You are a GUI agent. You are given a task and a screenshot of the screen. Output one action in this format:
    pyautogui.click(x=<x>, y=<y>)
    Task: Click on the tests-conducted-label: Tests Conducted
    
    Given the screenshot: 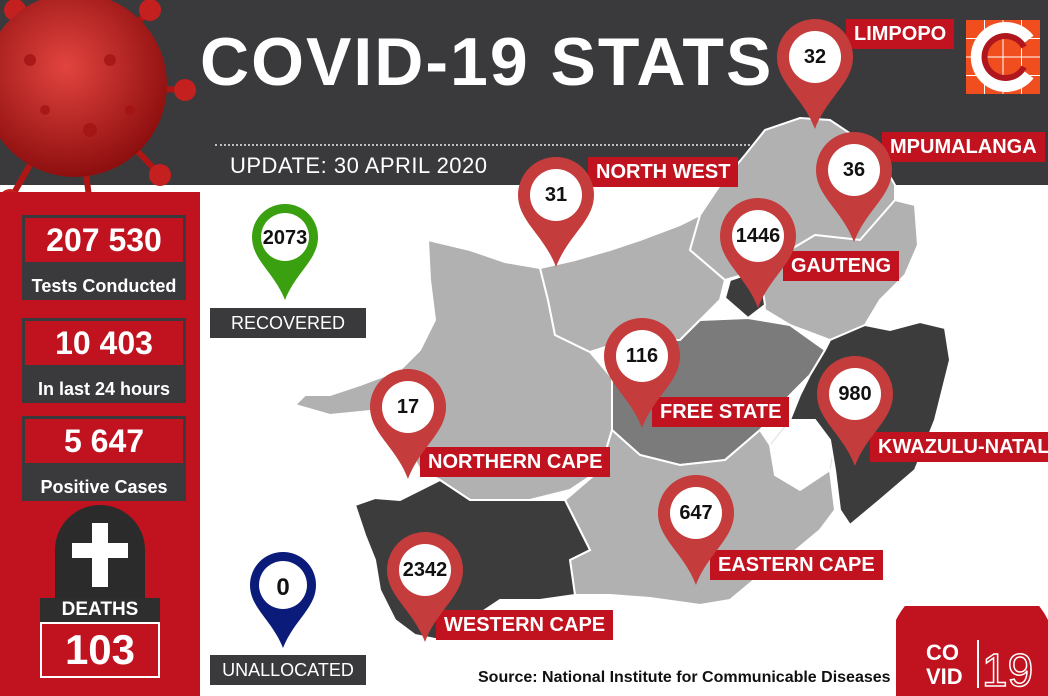 What is the action you would take?
    pyautogui.click(x=104, y=286)
    